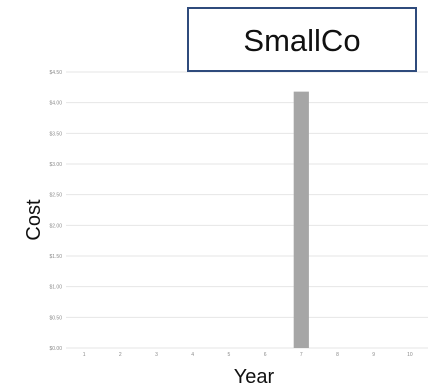 This screenshot has width=429, height=388. What do you see at coordinates (55, 73) in the screenshot?
I see `y-tick-label: $4.50` at bounding box center [55, 73].